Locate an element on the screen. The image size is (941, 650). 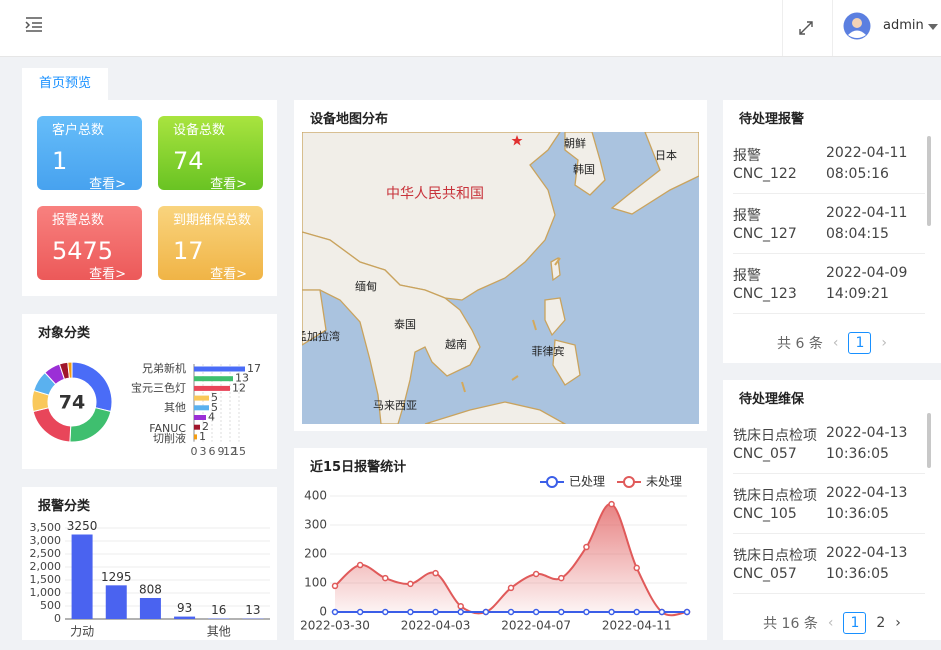
item-time: 08:04:15 is located at coordinates (857, 234).